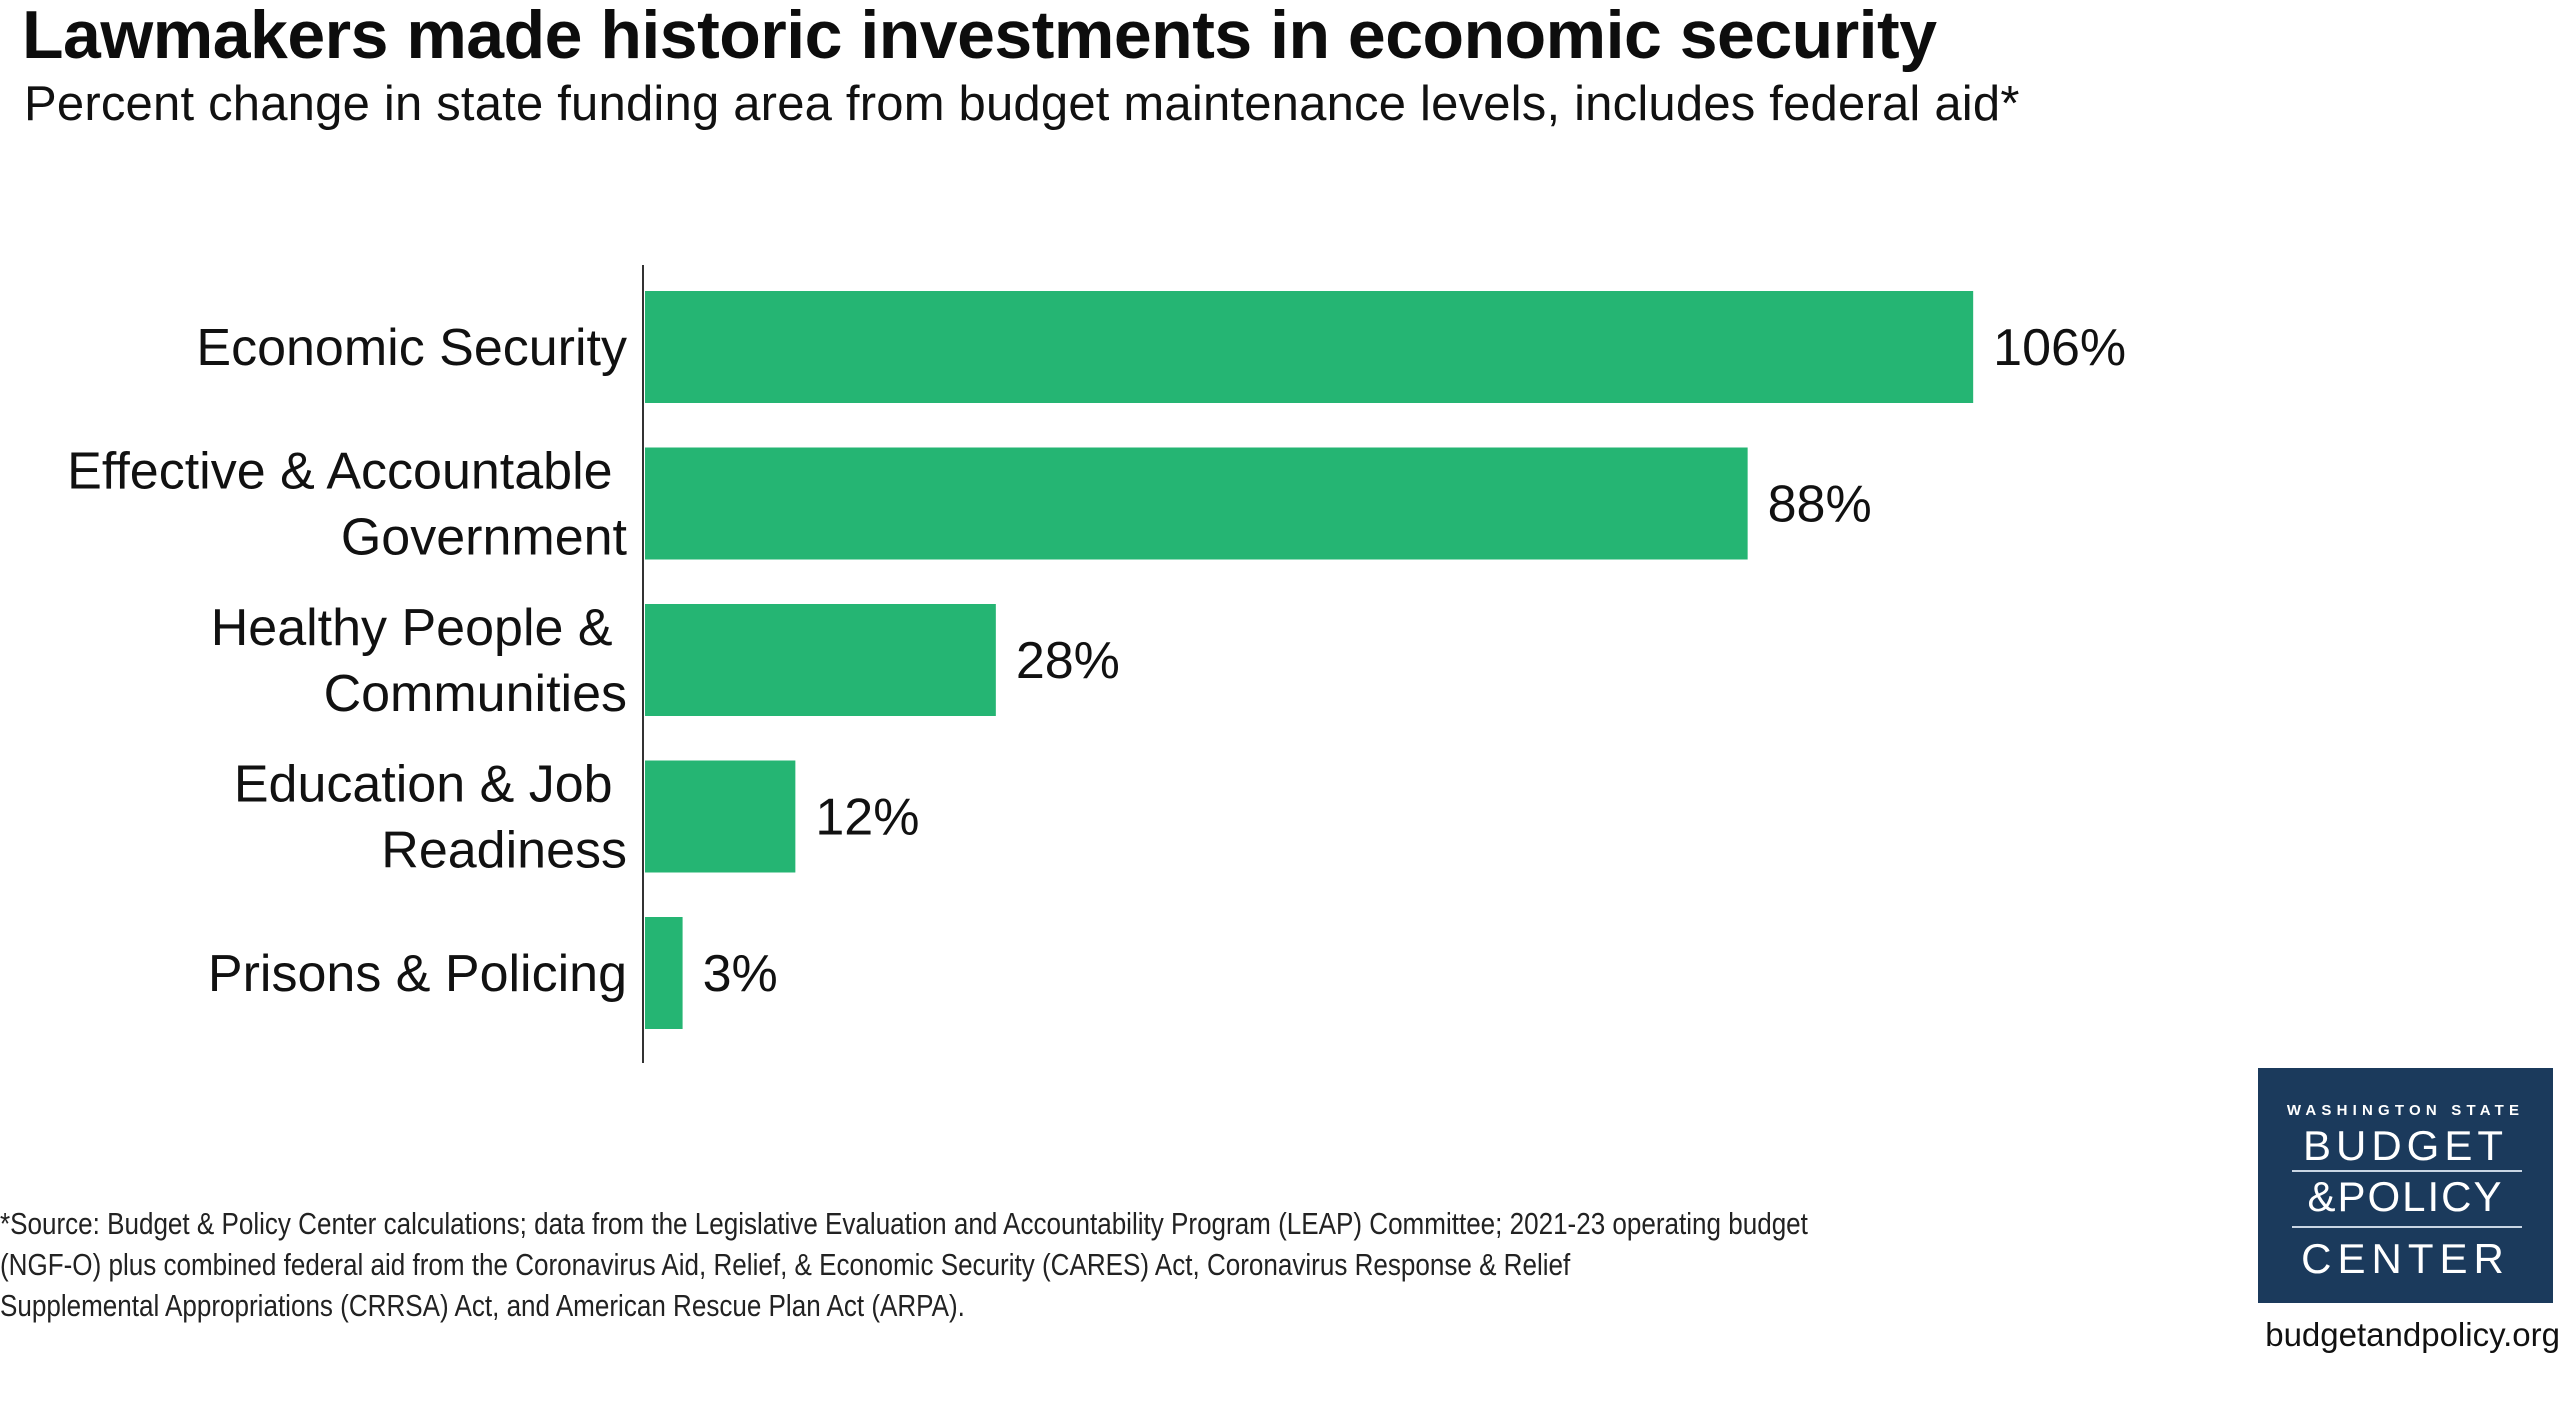  What do you see at coordinates (2412, 1334) in the screenshot?
I see `website-url: budgetandpolicy.org` at bounding box center [2412, 1334].